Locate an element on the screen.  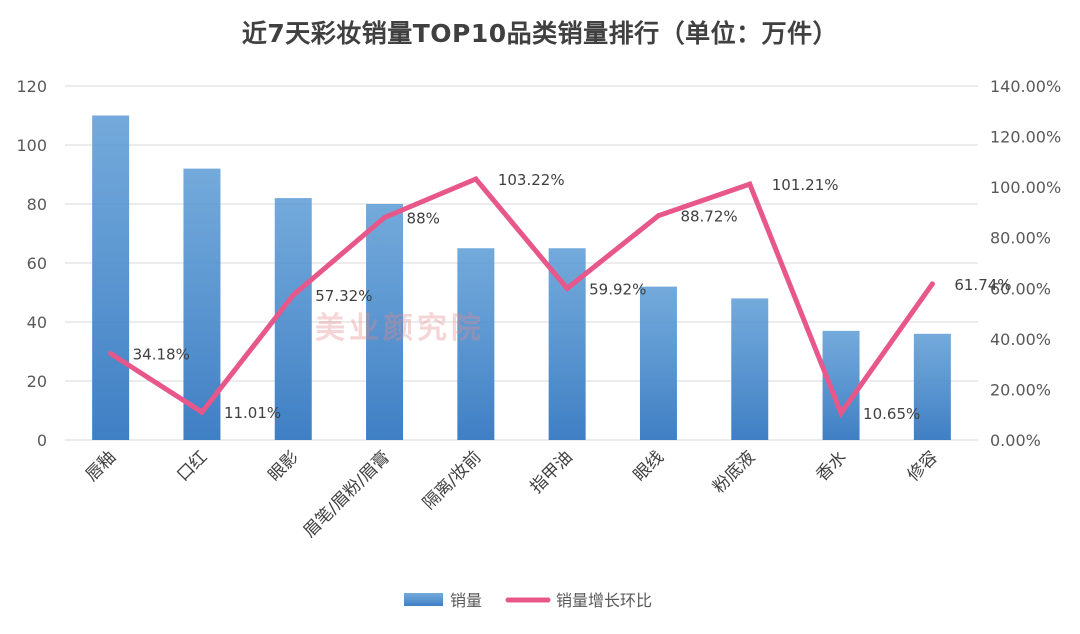
chart-title: 近7天彩妆销量TOP10品类销量排行（单位：万件） is located at coordinates (540, 33).